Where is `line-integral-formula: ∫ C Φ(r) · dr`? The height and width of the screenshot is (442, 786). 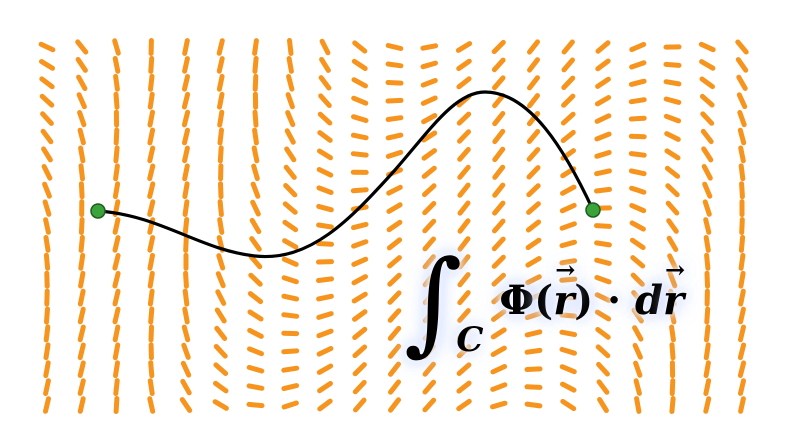
line-integral-formula: ∫ C Φ(r) · dr is located at coordinates (544, 306).